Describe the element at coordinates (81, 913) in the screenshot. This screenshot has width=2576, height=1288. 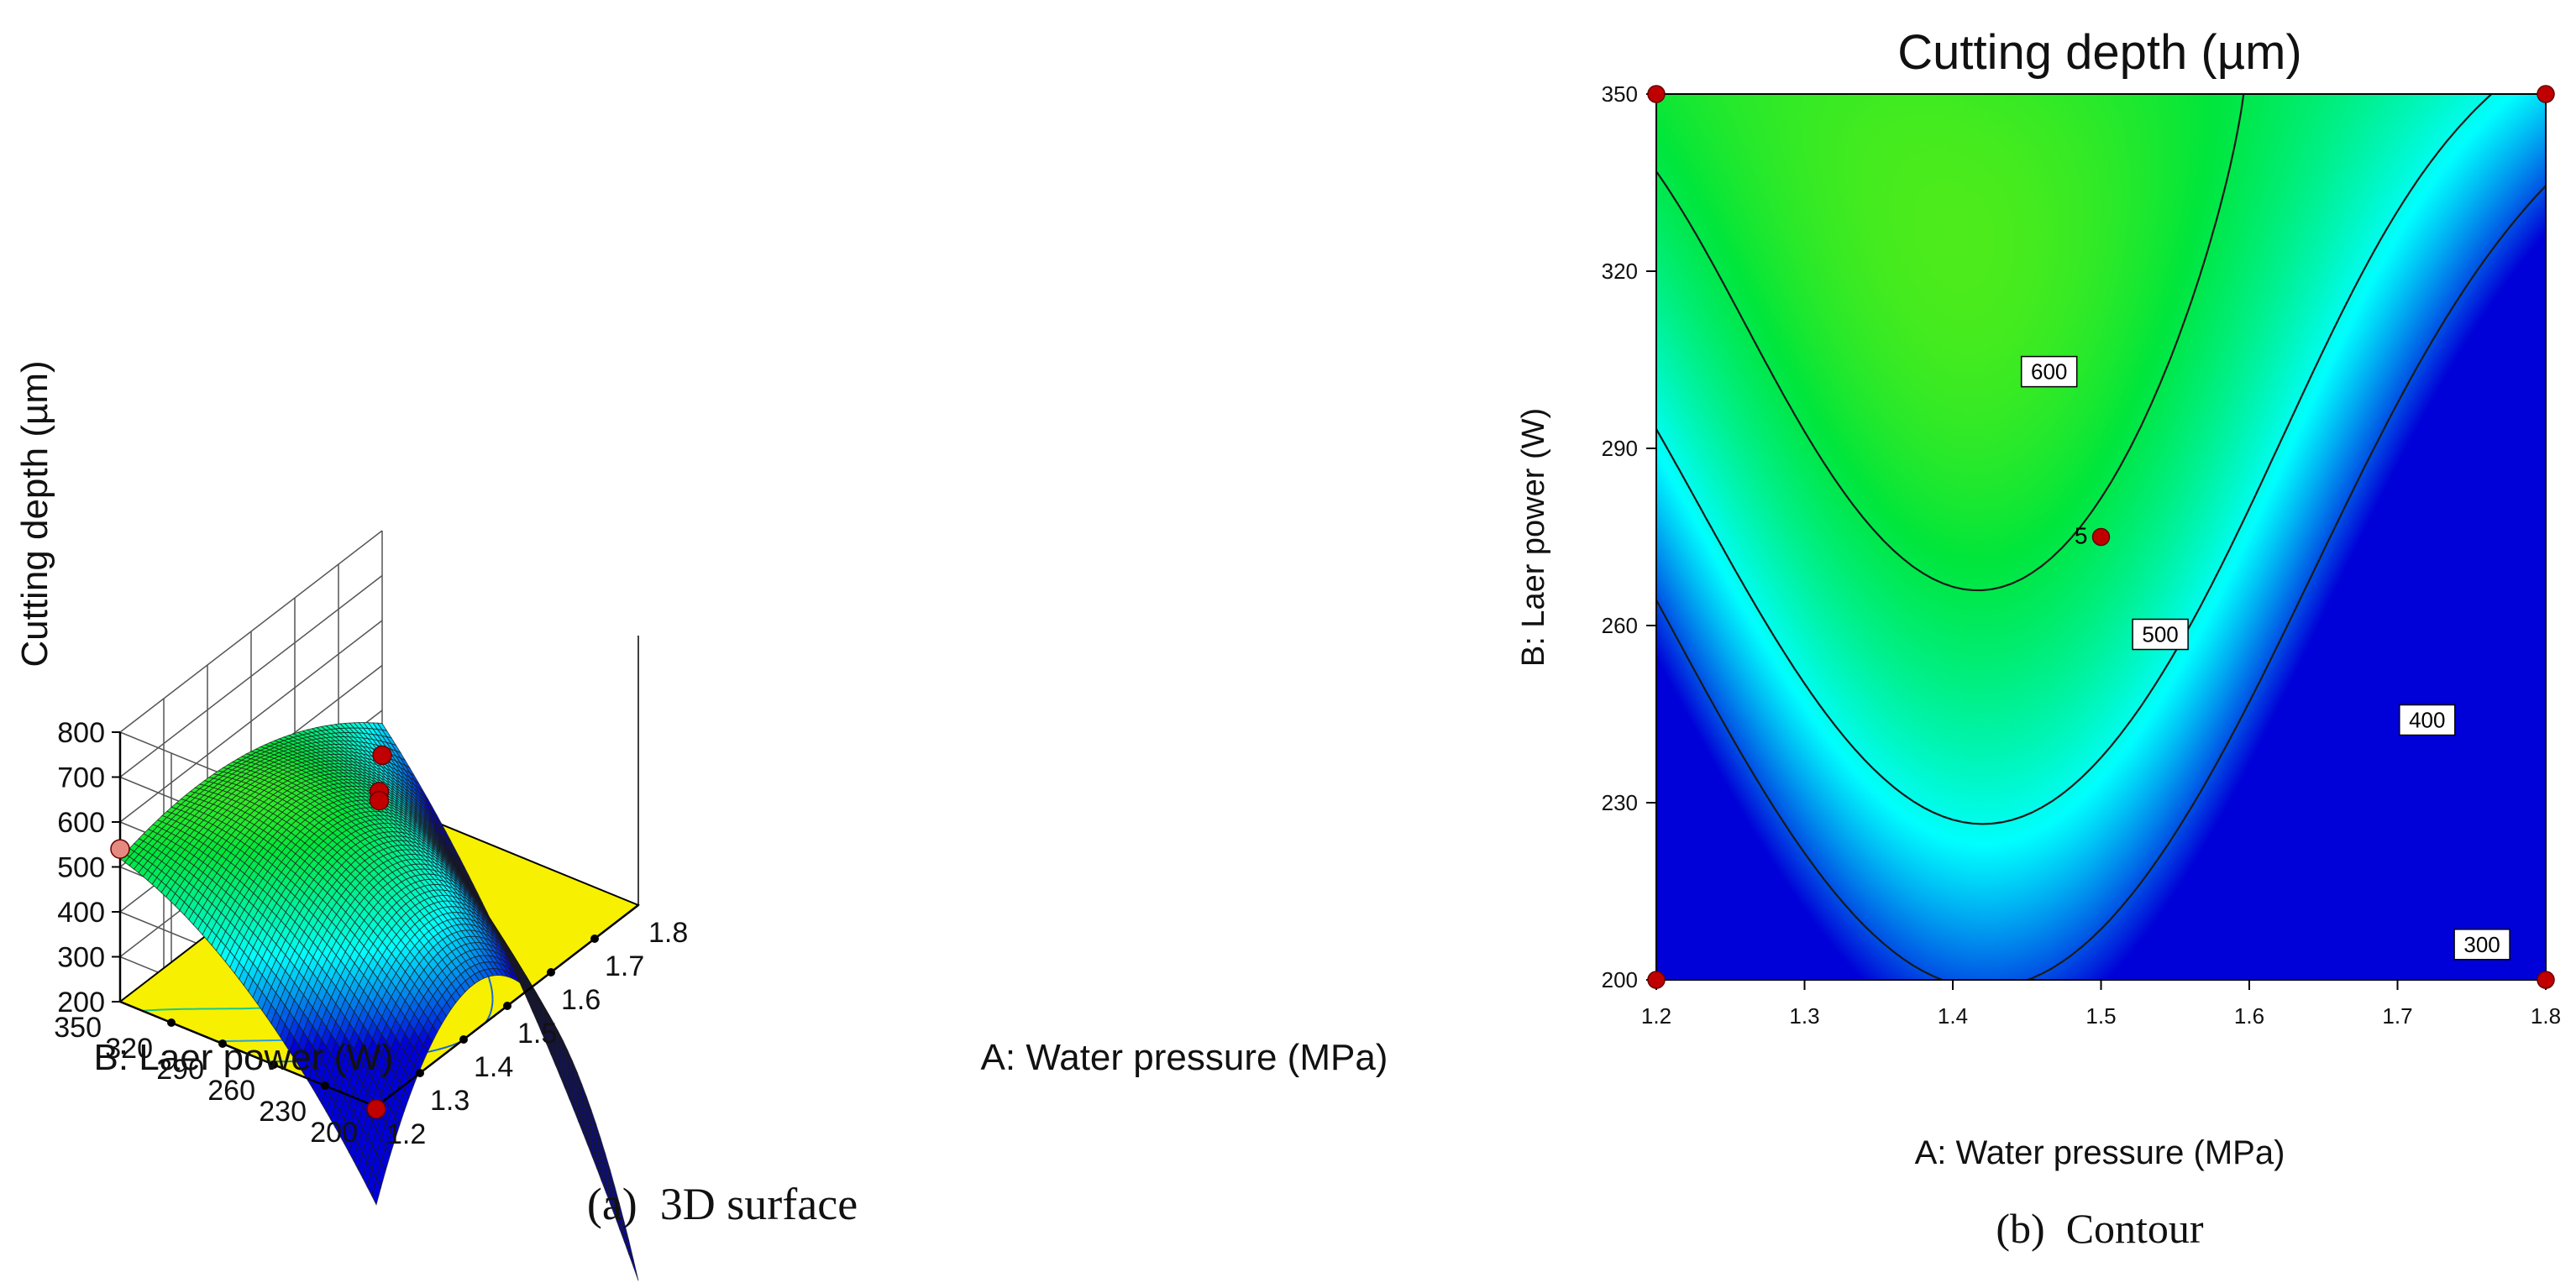
I see `z-tick-label: 400` at that location.